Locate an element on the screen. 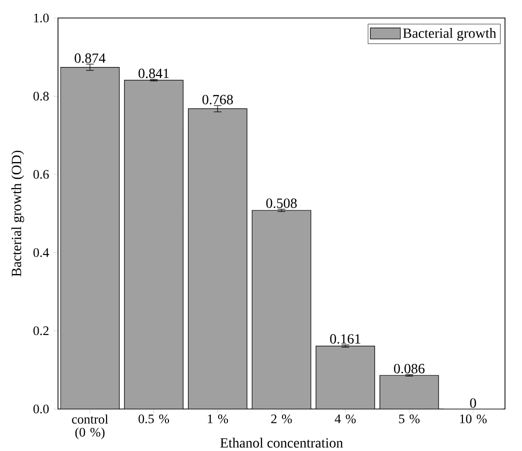 This screenshot has width=522, height=451. y-tick-label: 0.0 is located at coordinates (41, 409).